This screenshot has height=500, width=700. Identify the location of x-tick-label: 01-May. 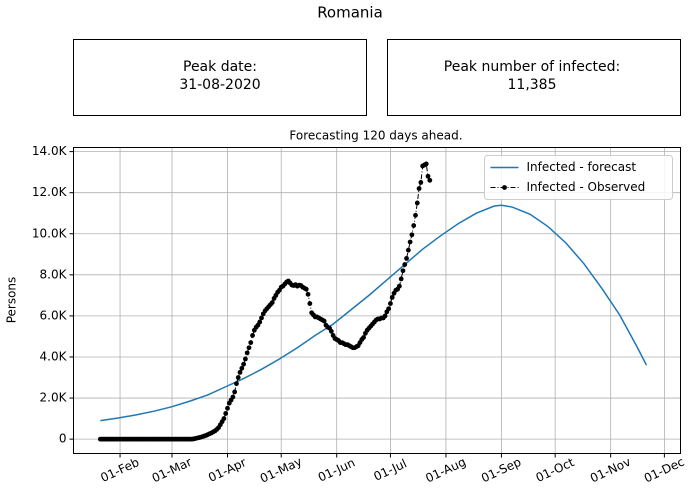
(281, 469).